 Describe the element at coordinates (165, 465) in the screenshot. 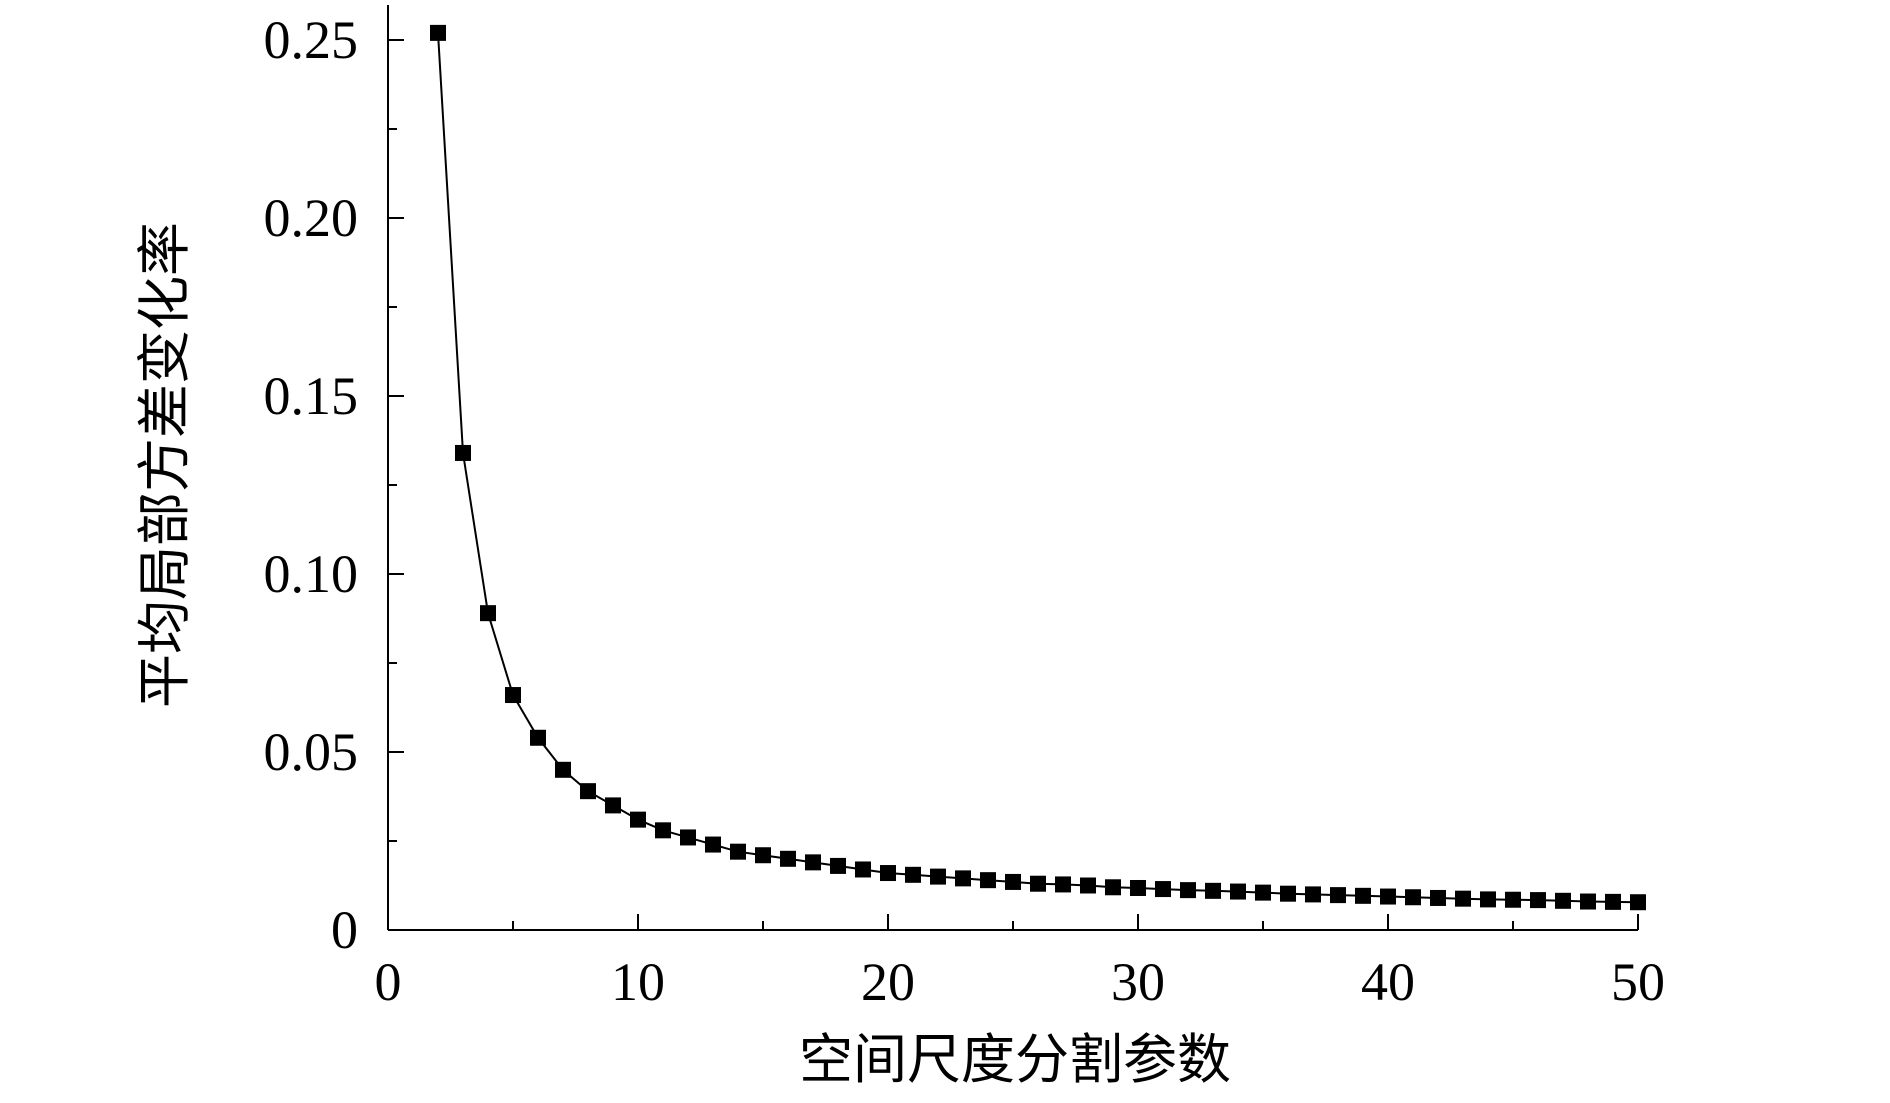

I see `y-axis-label: 平均局部方差变化率` at that location.